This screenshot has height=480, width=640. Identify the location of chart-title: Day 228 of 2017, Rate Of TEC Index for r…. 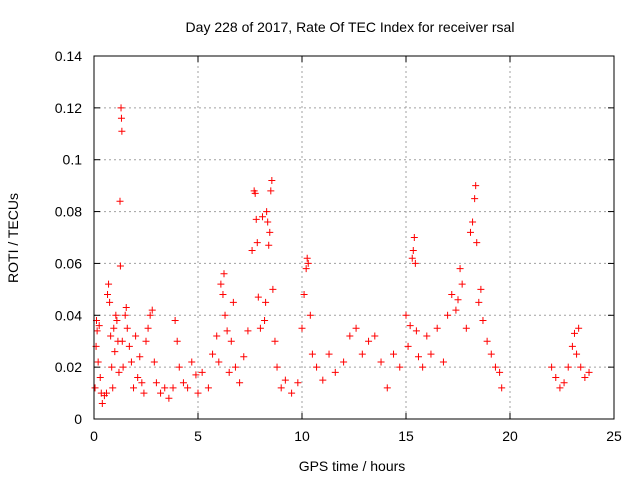
(350, 27).